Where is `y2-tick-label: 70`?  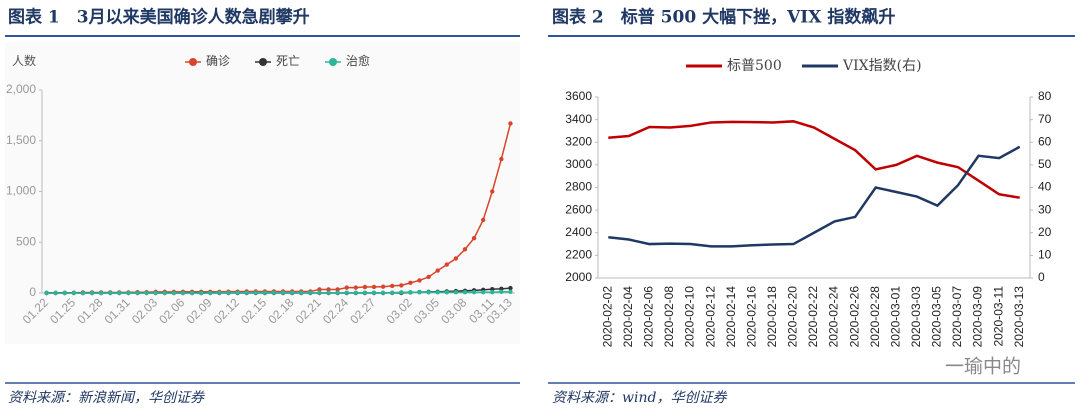
y2-tick-label: 70 is located at coordinates (1045, 119).